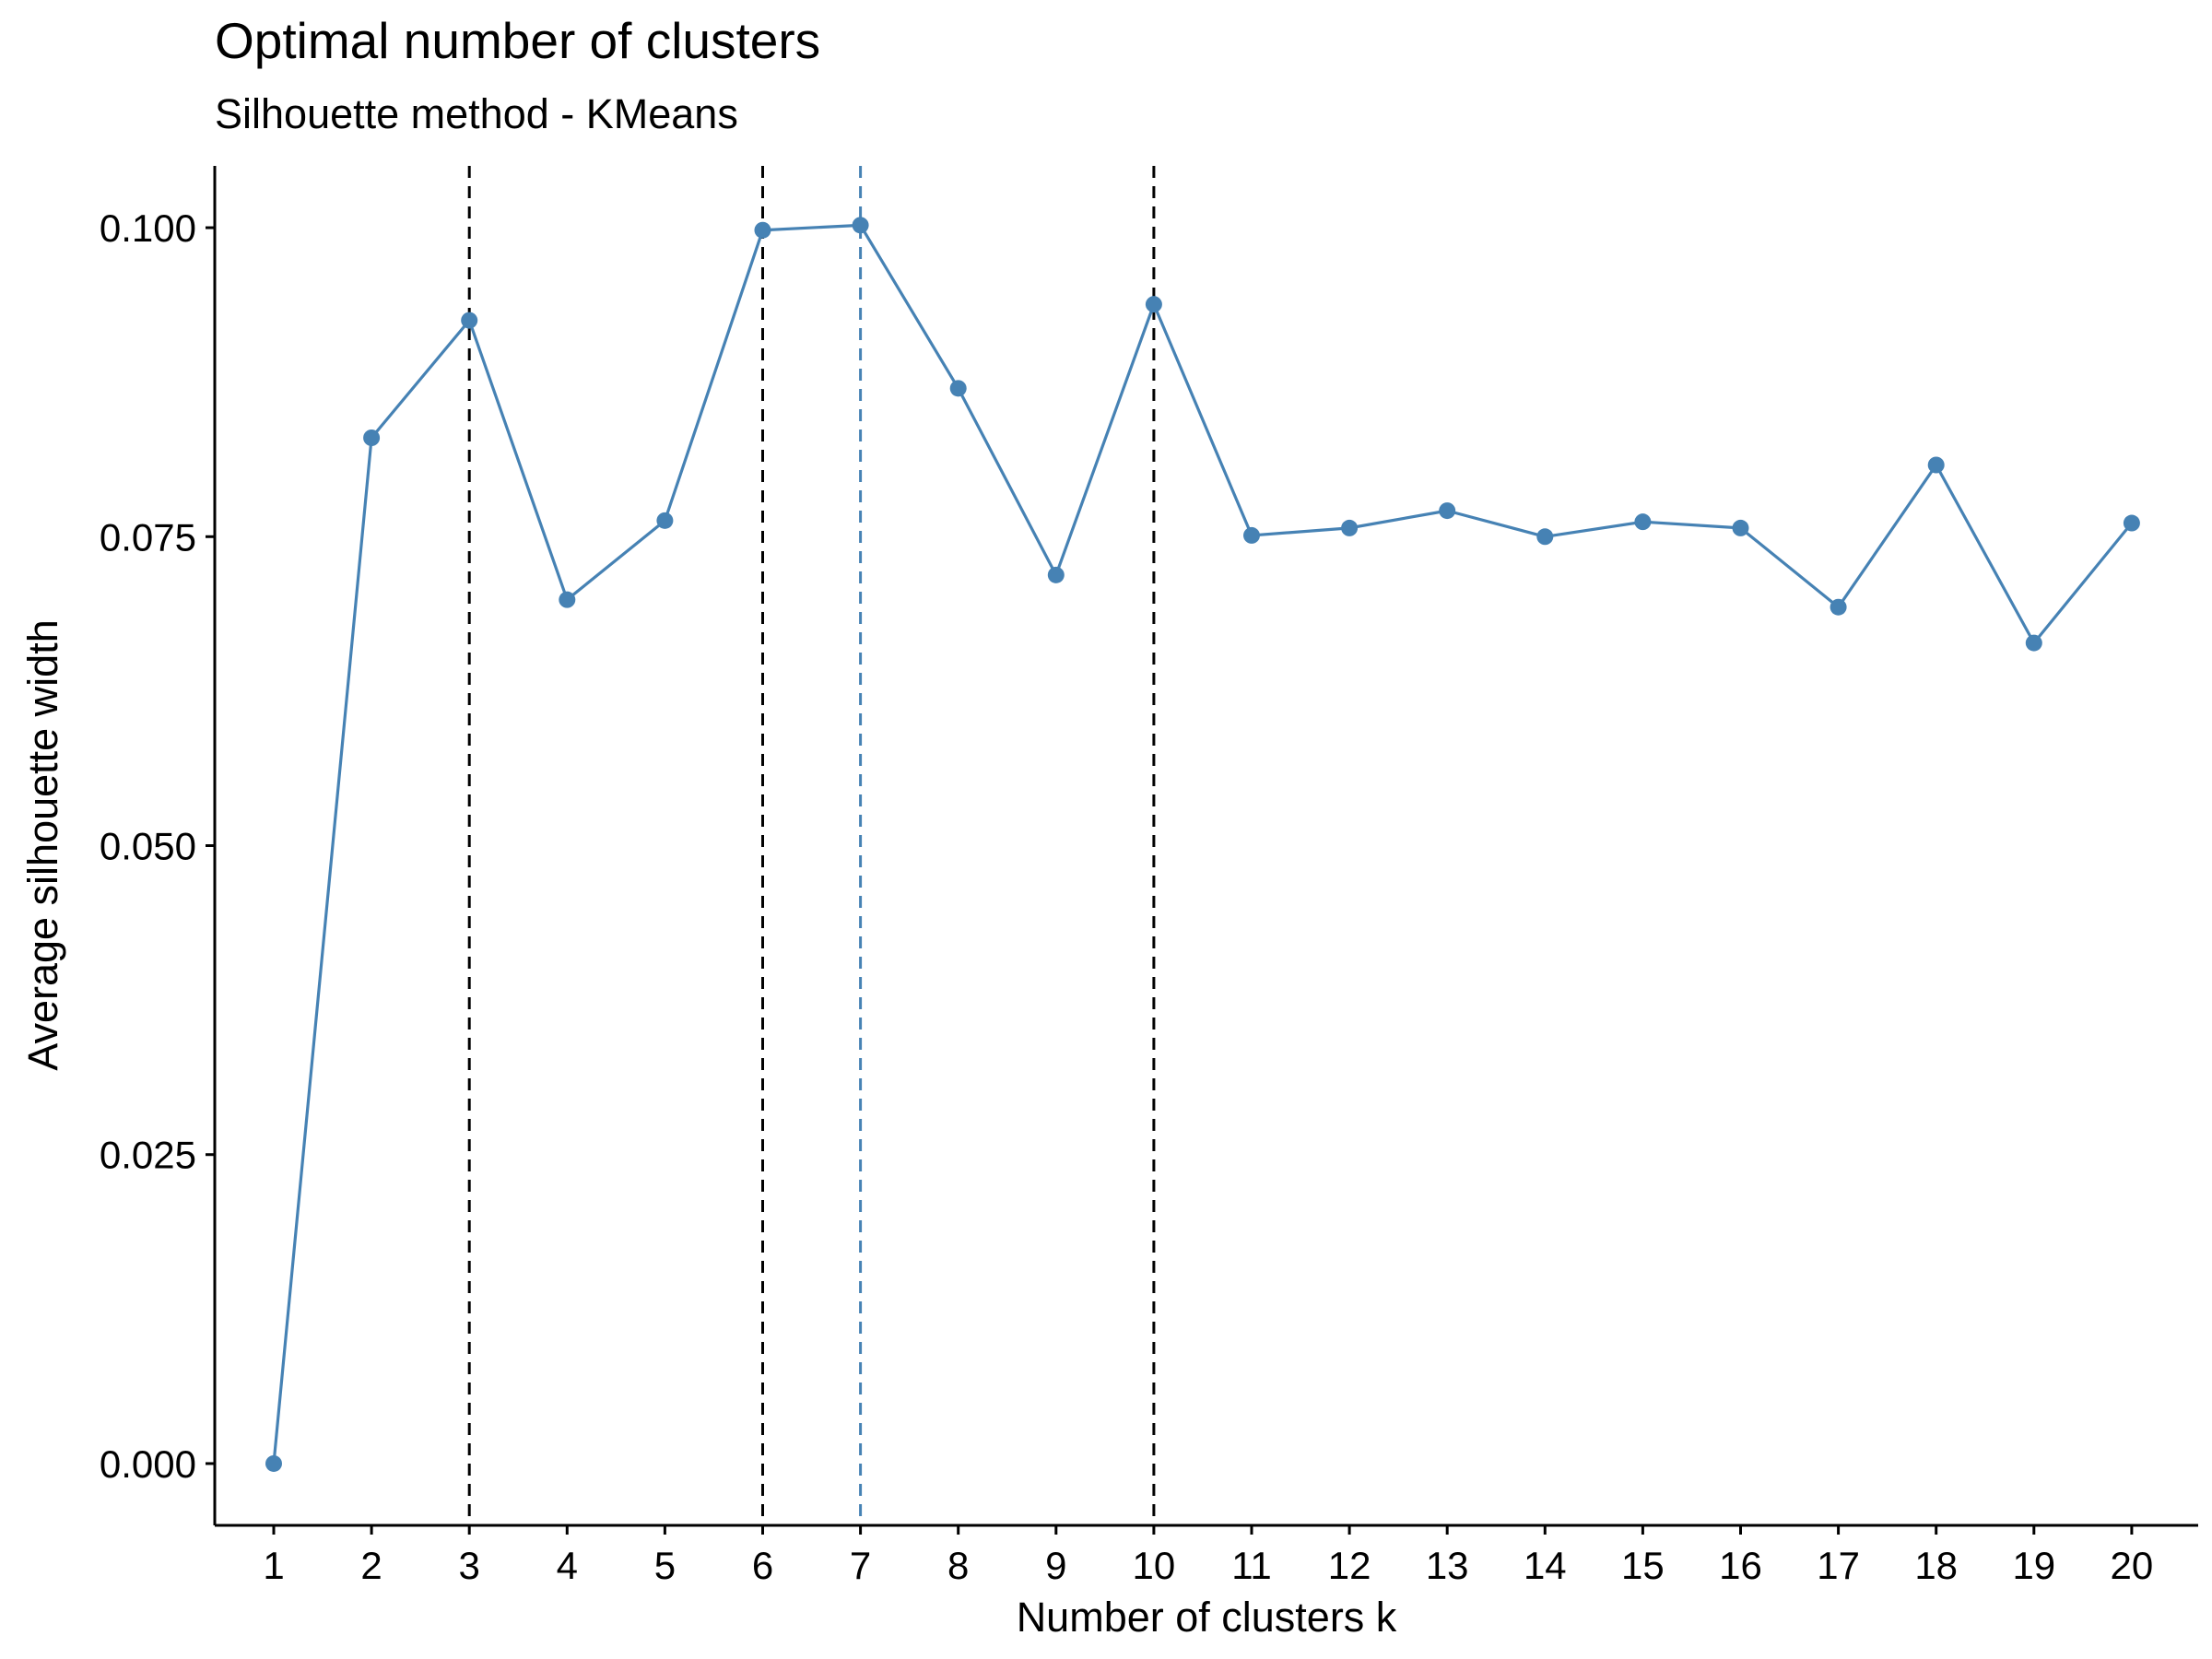  I want to click on x-tick-label: 2, so click(371, 1565).